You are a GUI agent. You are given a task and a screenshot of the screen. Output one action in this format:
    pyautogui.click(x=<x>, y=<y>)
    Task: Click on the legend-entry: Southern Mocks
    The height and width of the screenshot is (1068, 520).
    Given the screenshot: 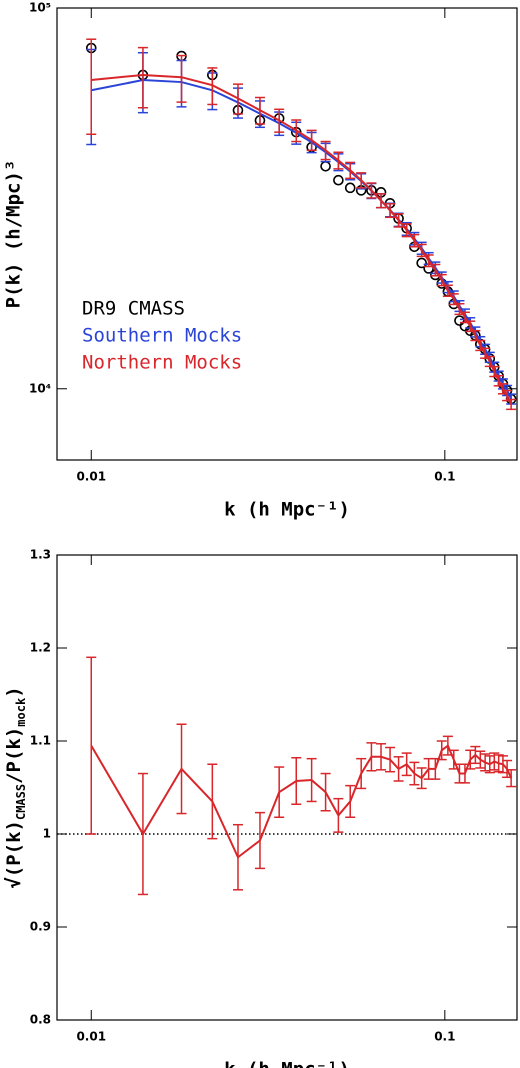 What is the action you would take?
    pyautogui.click(x=162, y=336)
    